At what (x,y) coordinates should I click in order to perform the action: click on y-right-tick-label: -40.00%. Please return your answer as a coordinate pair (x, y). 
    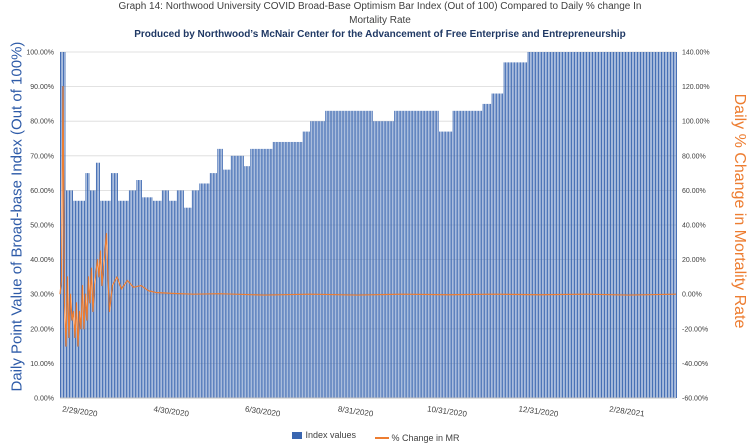
    Looking at the image, I should click on (695, 364).